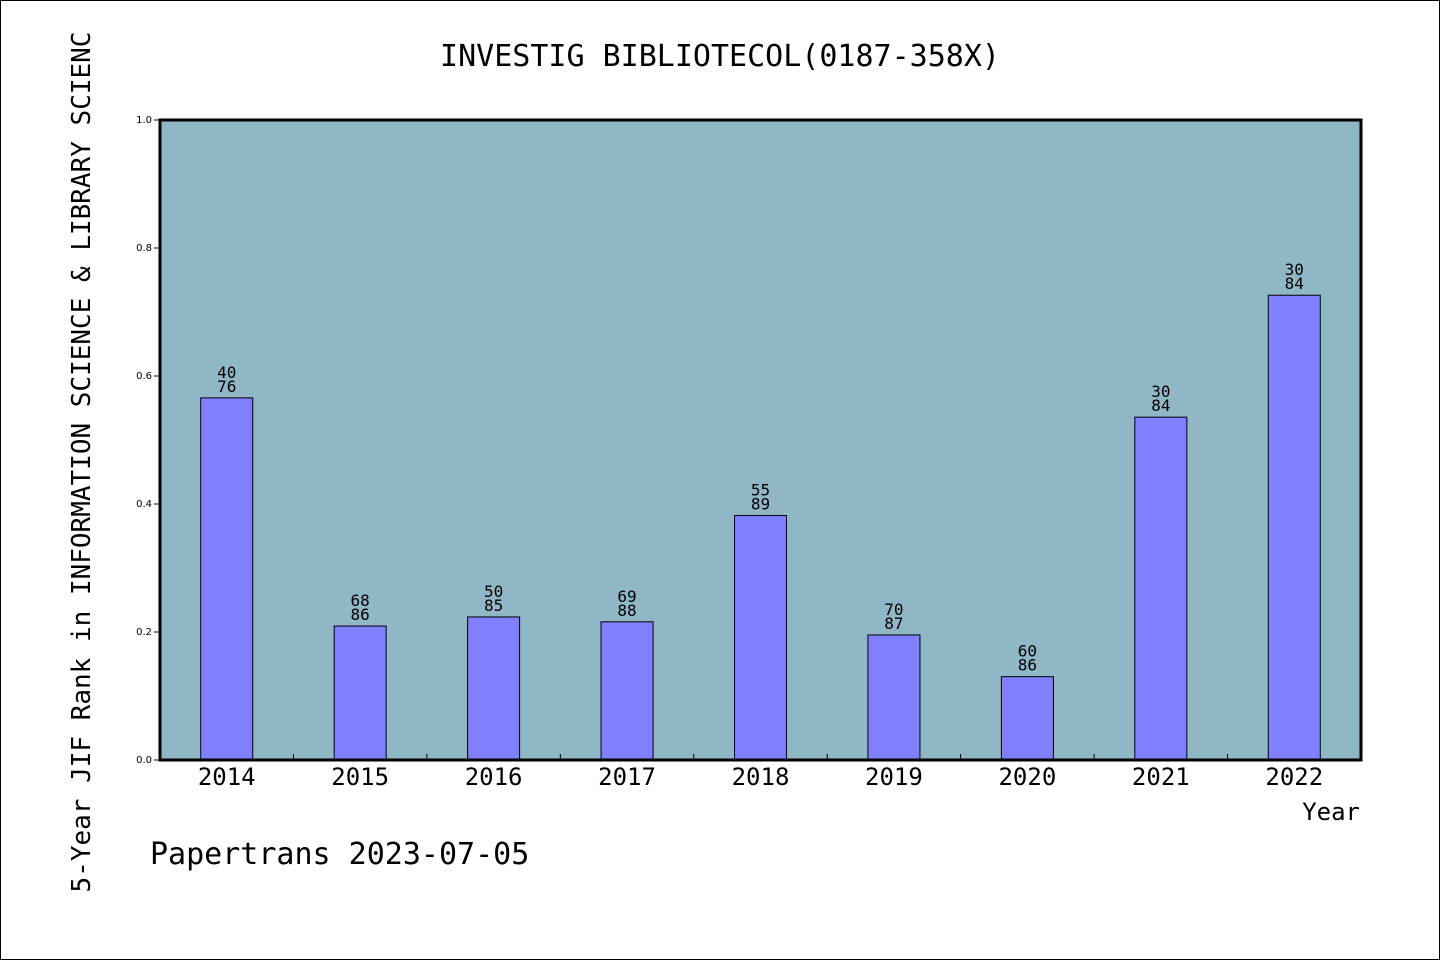 The image size is (1440, 960). Describe the element at coordinates (1331, 812) in the screenshot. I see `x-axis-label: Year` at that location.